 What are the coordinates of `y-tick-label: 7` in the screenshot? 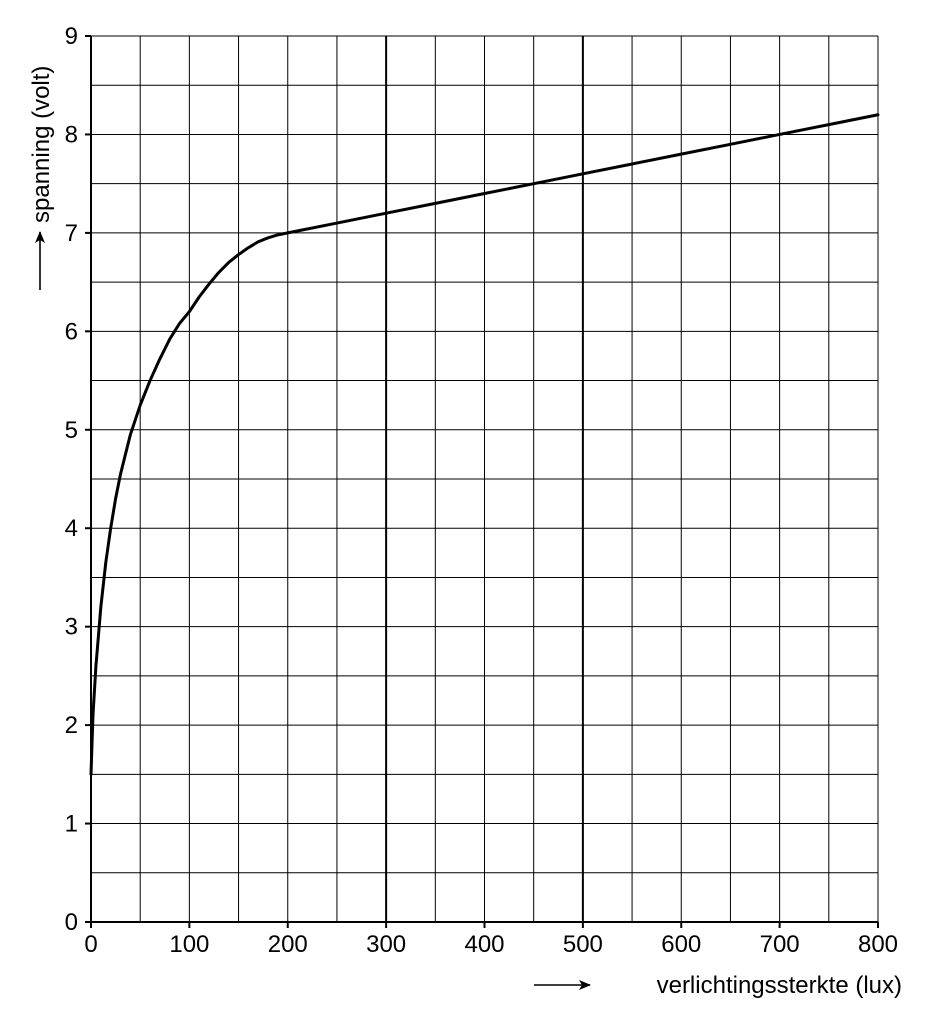 It's located at (71, 233).